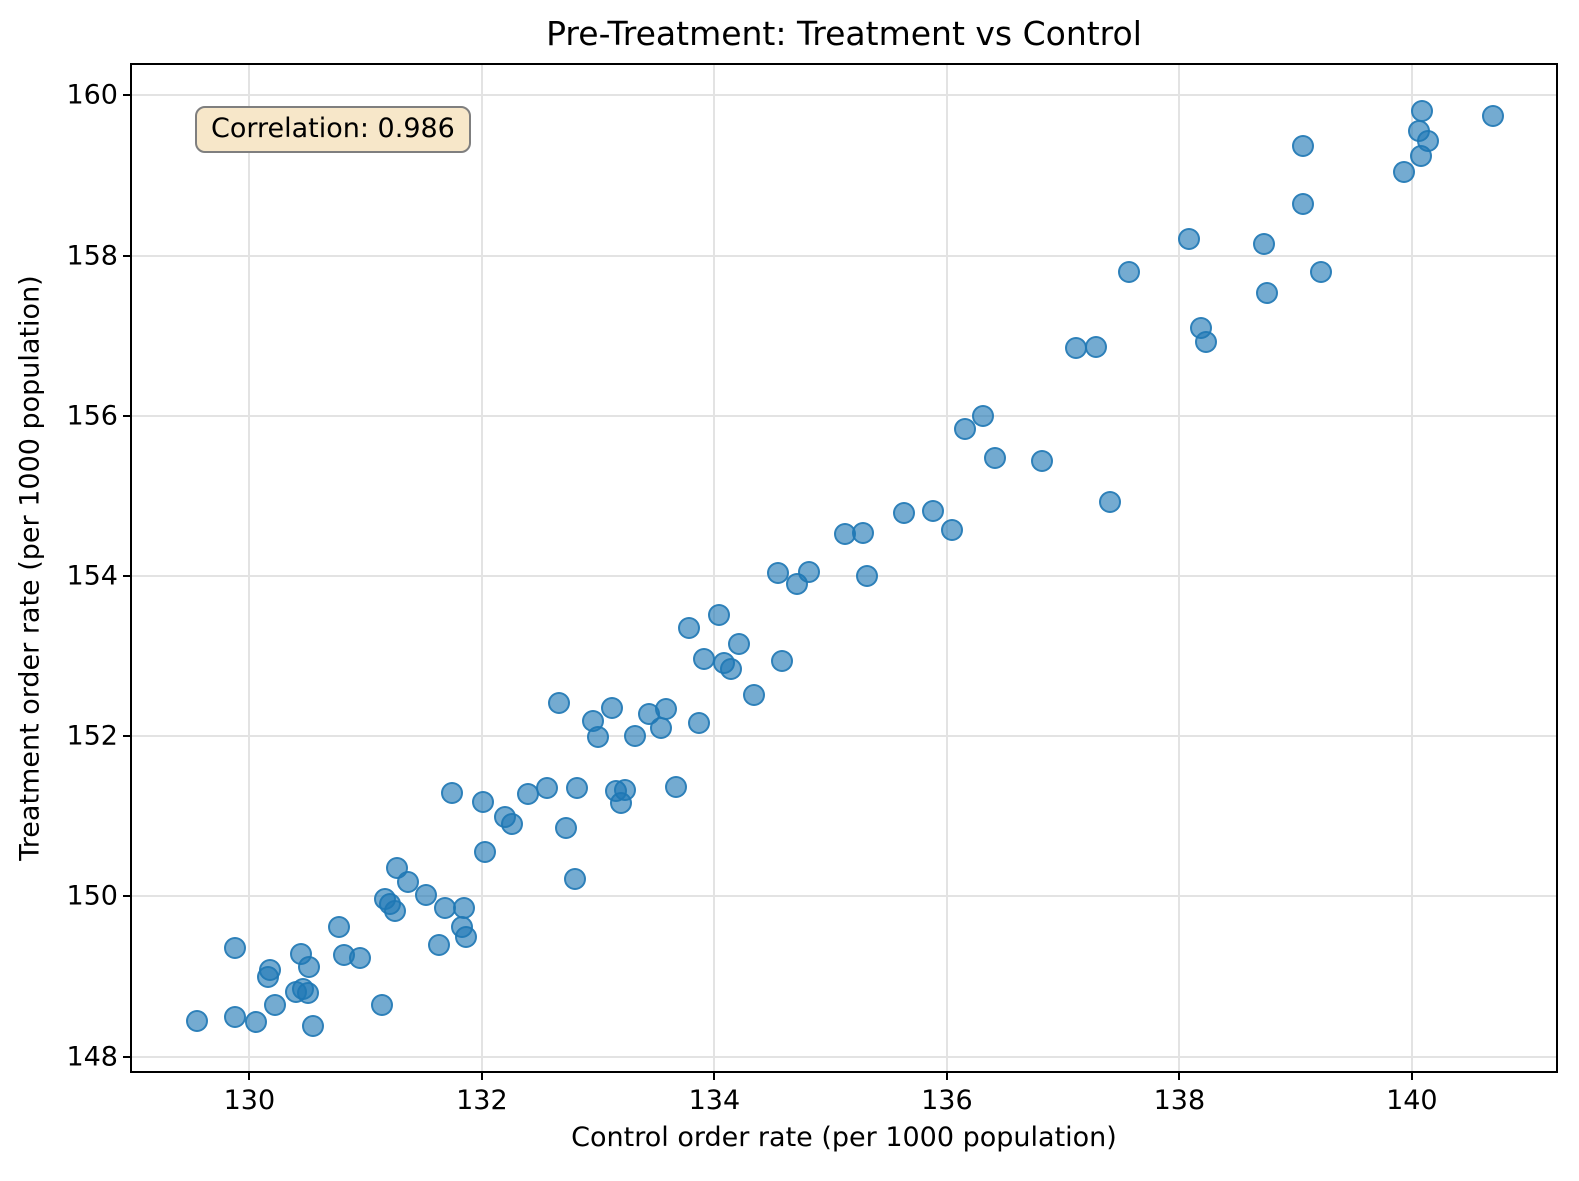 Image resolution: width=1579 pixels, height=1181 pixels. Describe the element at coordinates (92, 1057) in the screenshot. I see `y-tick-label: 148` at that location.